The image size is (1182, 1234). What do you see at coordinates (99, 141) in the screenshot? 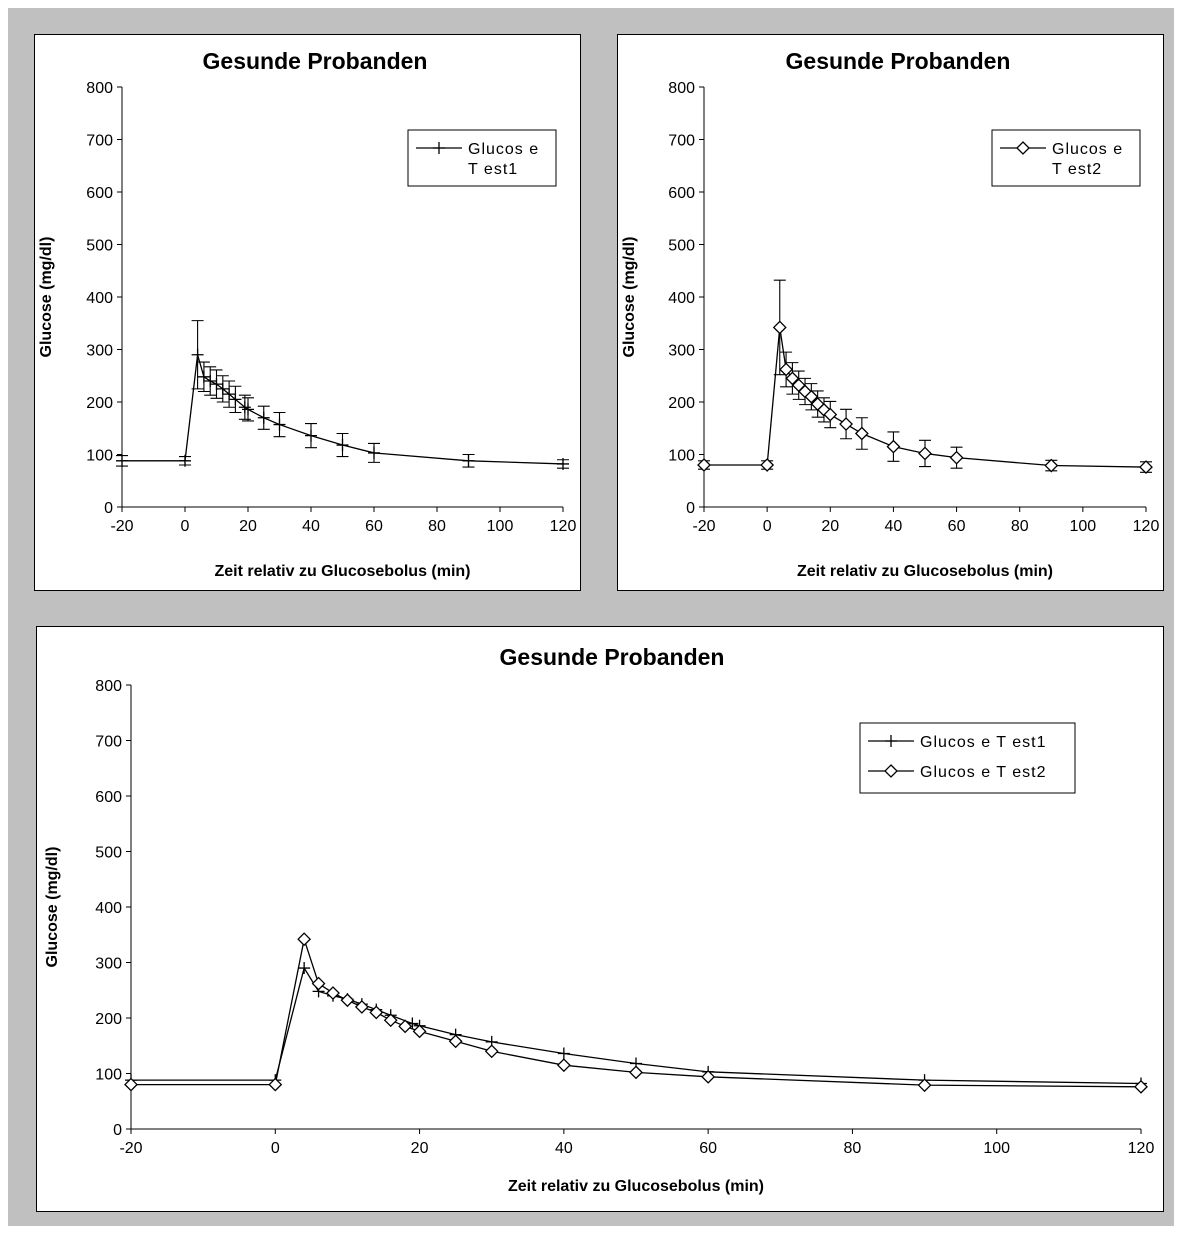
I see `chart1-y-tick-label: 700` at bounding box center [99, 141].